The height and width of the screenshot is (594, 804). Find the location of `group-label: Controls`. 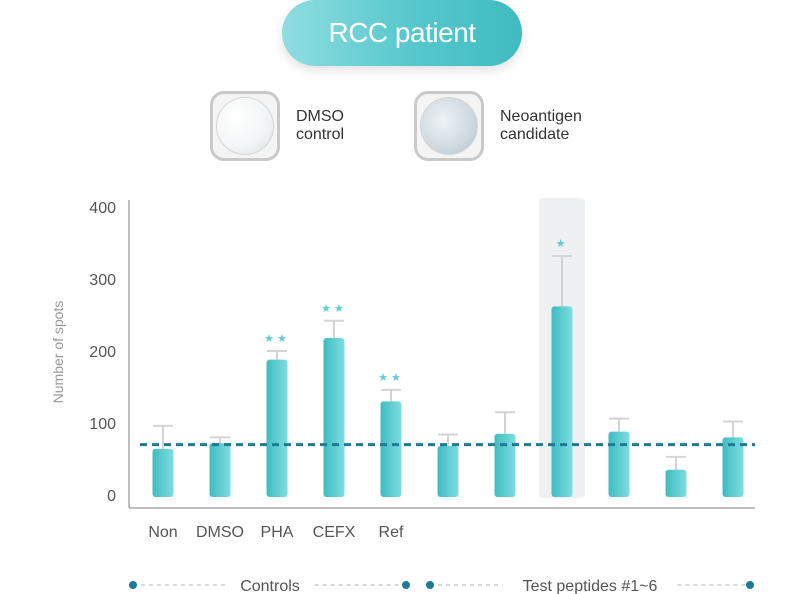

group-label: Controls is located at coordinates (270, 586).